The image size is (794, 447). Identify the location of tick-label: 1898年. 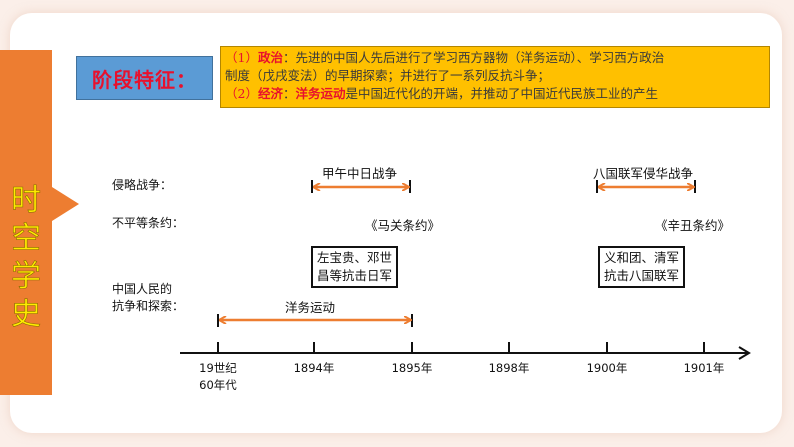
(509, 368).